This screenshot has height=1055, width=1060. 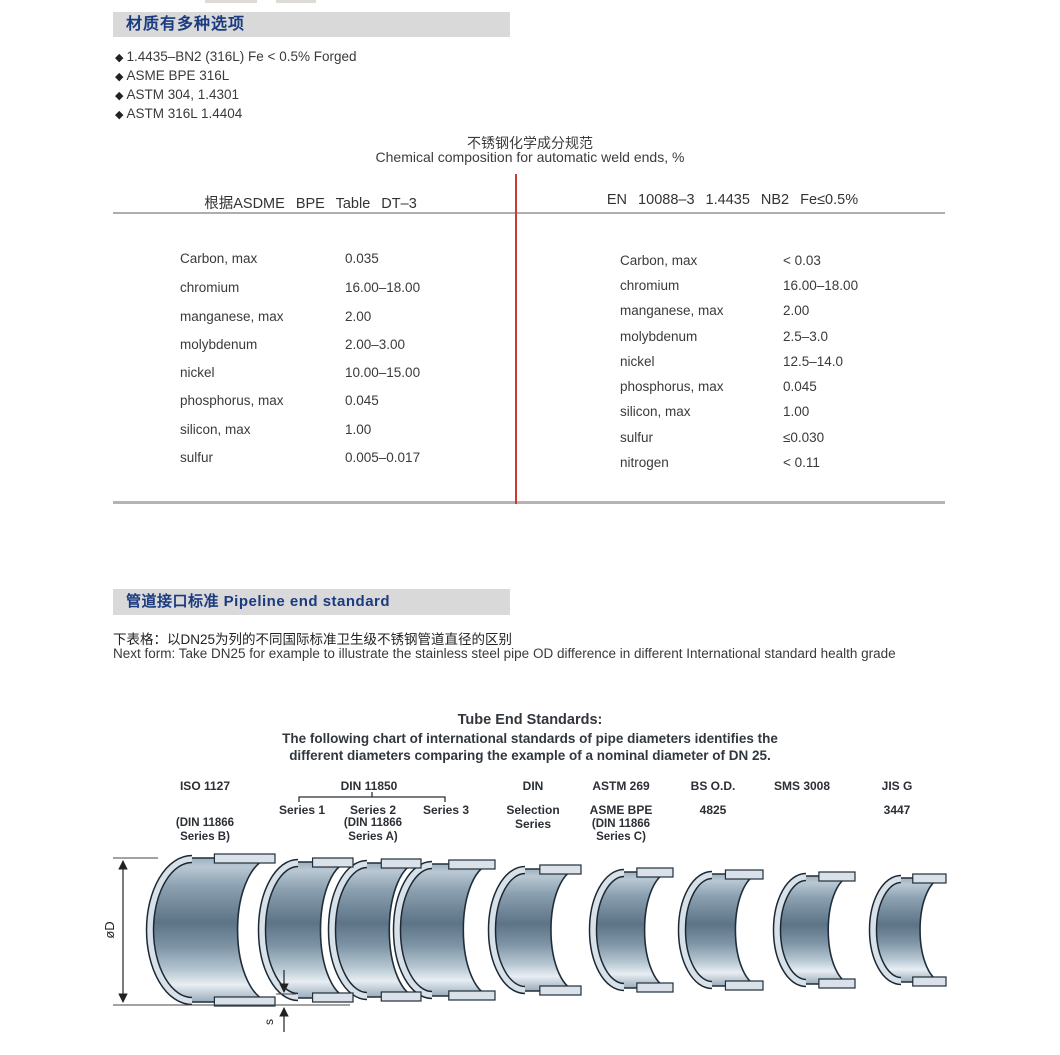 What do you see at coordinates (529, 213) in the screenshot?
I see `table-top-rule` at bounding box center [529, 213].